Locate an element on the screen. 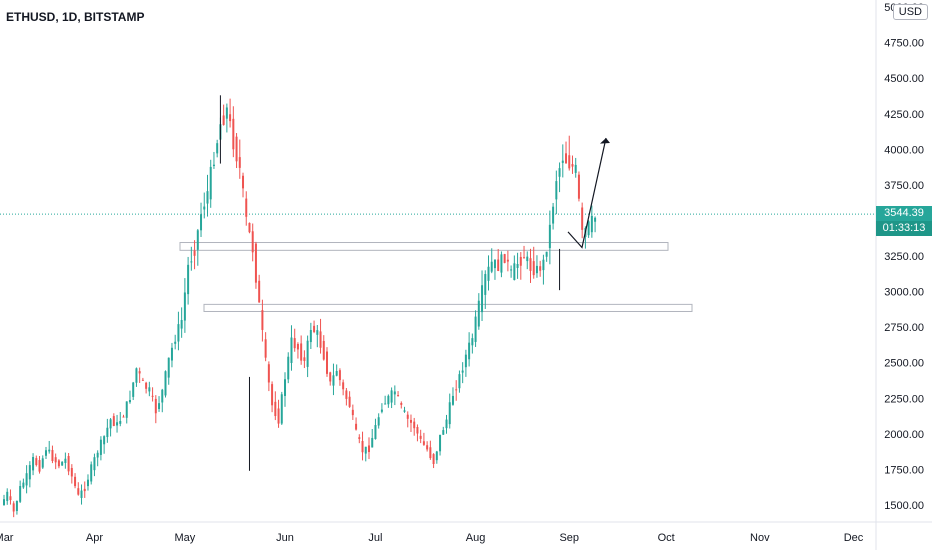  price-tick-label: 1500.00 is located at coordinates (904, 506).